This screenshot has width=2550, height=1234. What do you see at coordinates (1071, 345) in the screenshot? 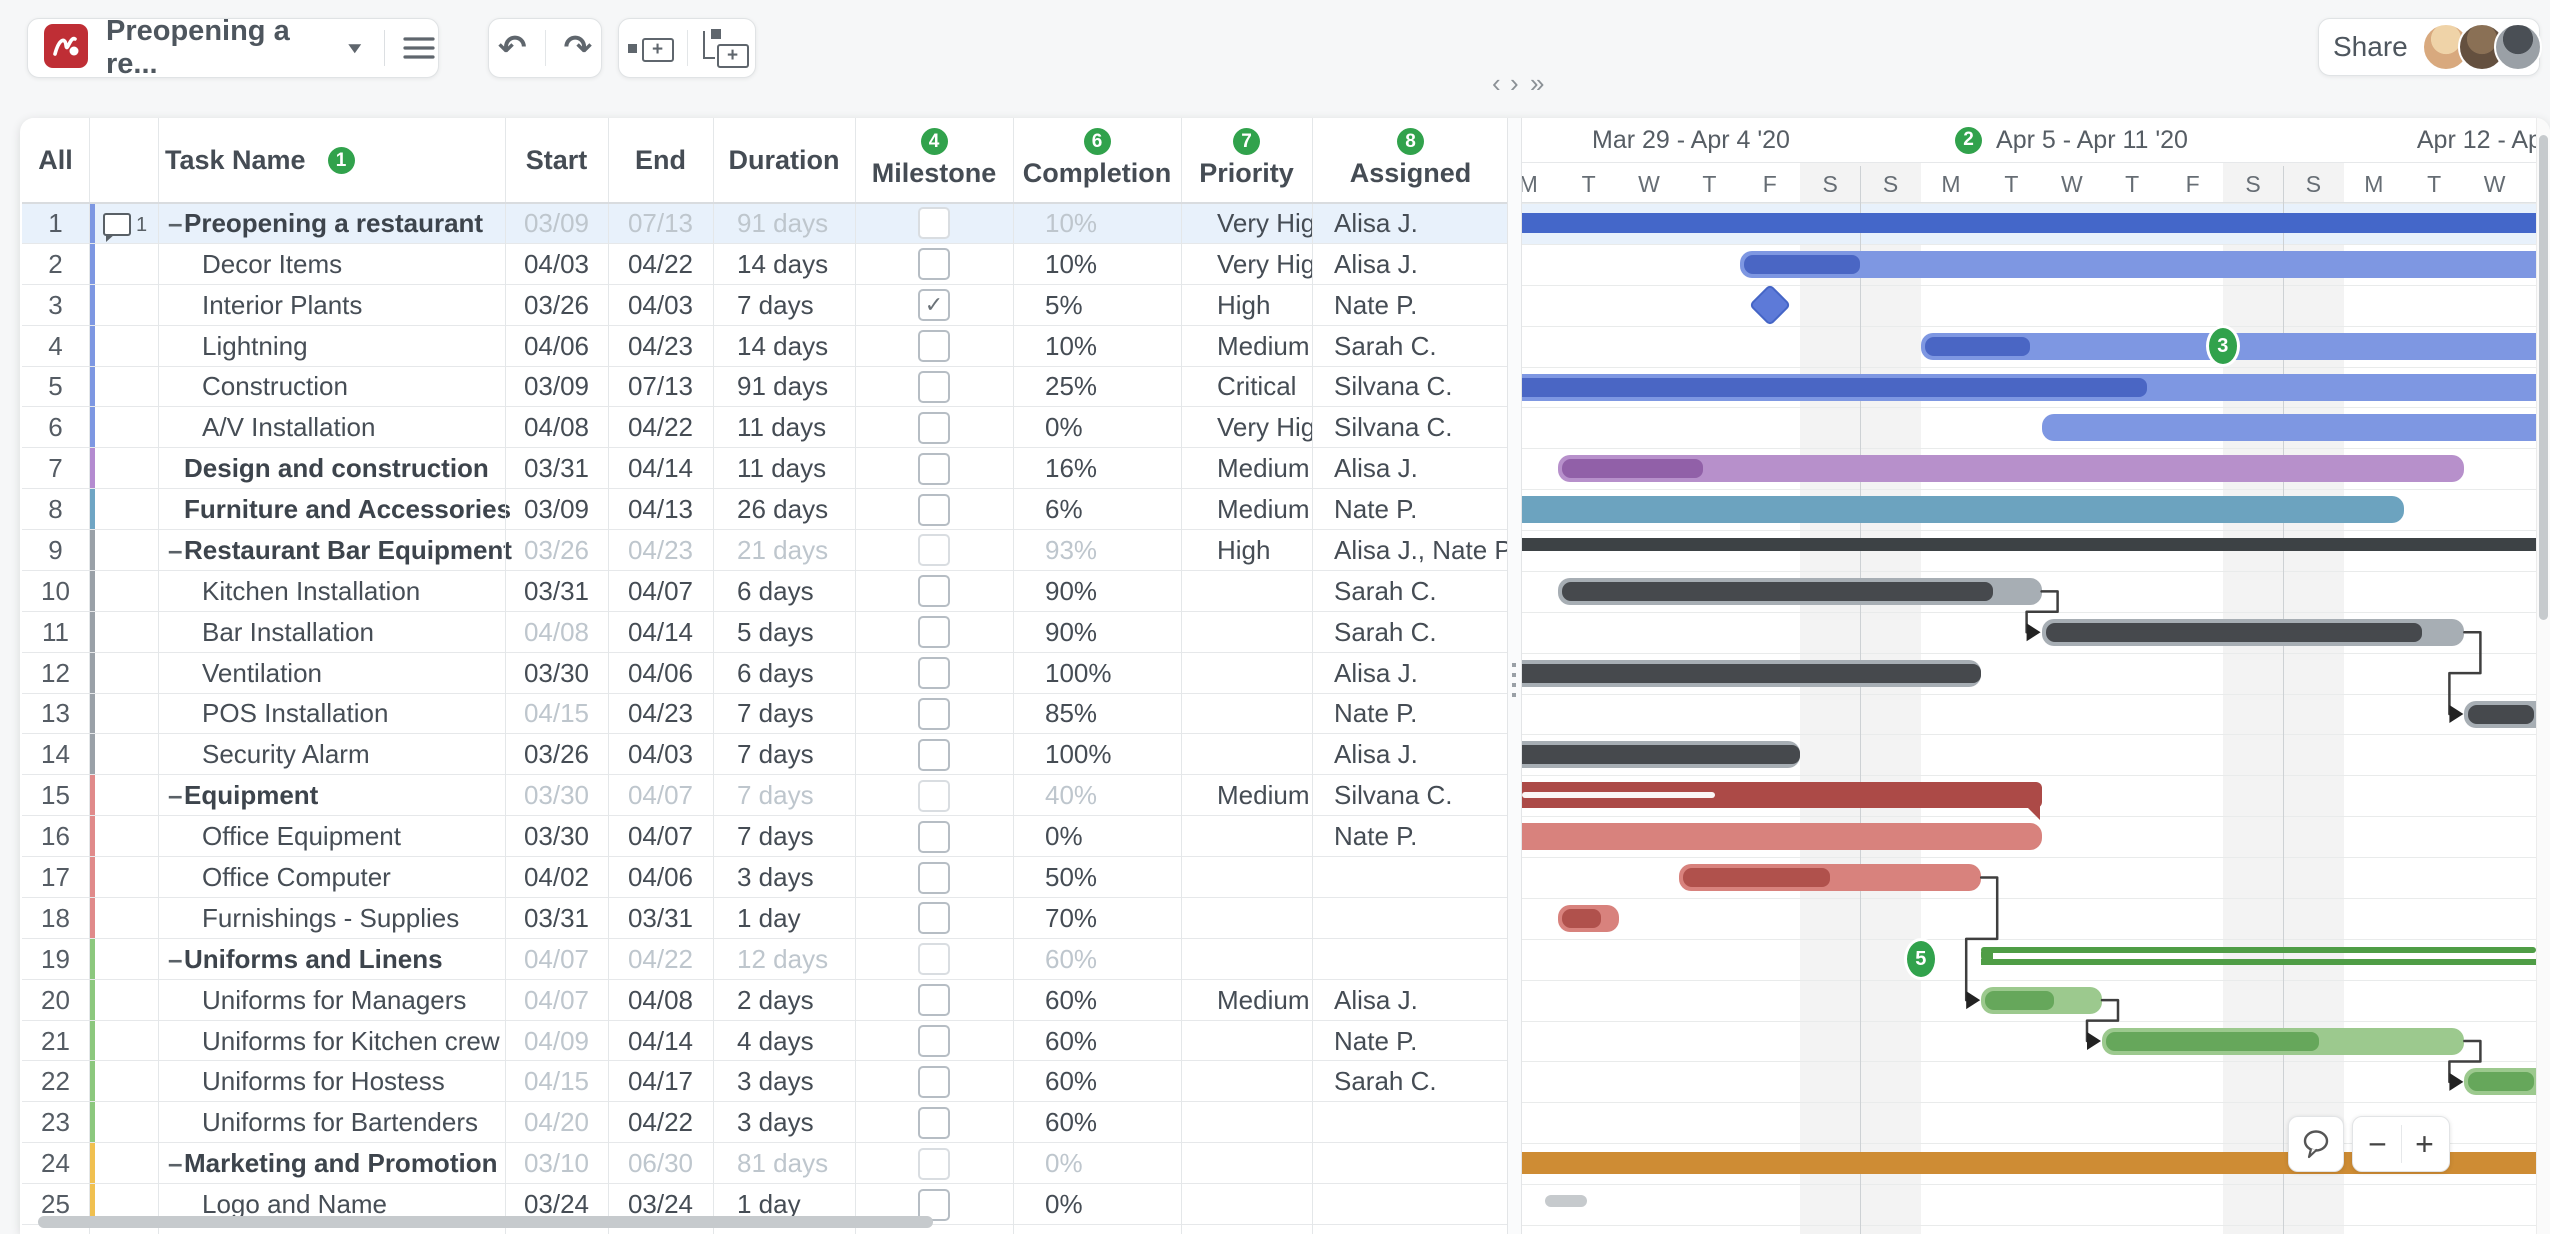
I see `cell-completion: 10%` at bounding box center [1071, 345].